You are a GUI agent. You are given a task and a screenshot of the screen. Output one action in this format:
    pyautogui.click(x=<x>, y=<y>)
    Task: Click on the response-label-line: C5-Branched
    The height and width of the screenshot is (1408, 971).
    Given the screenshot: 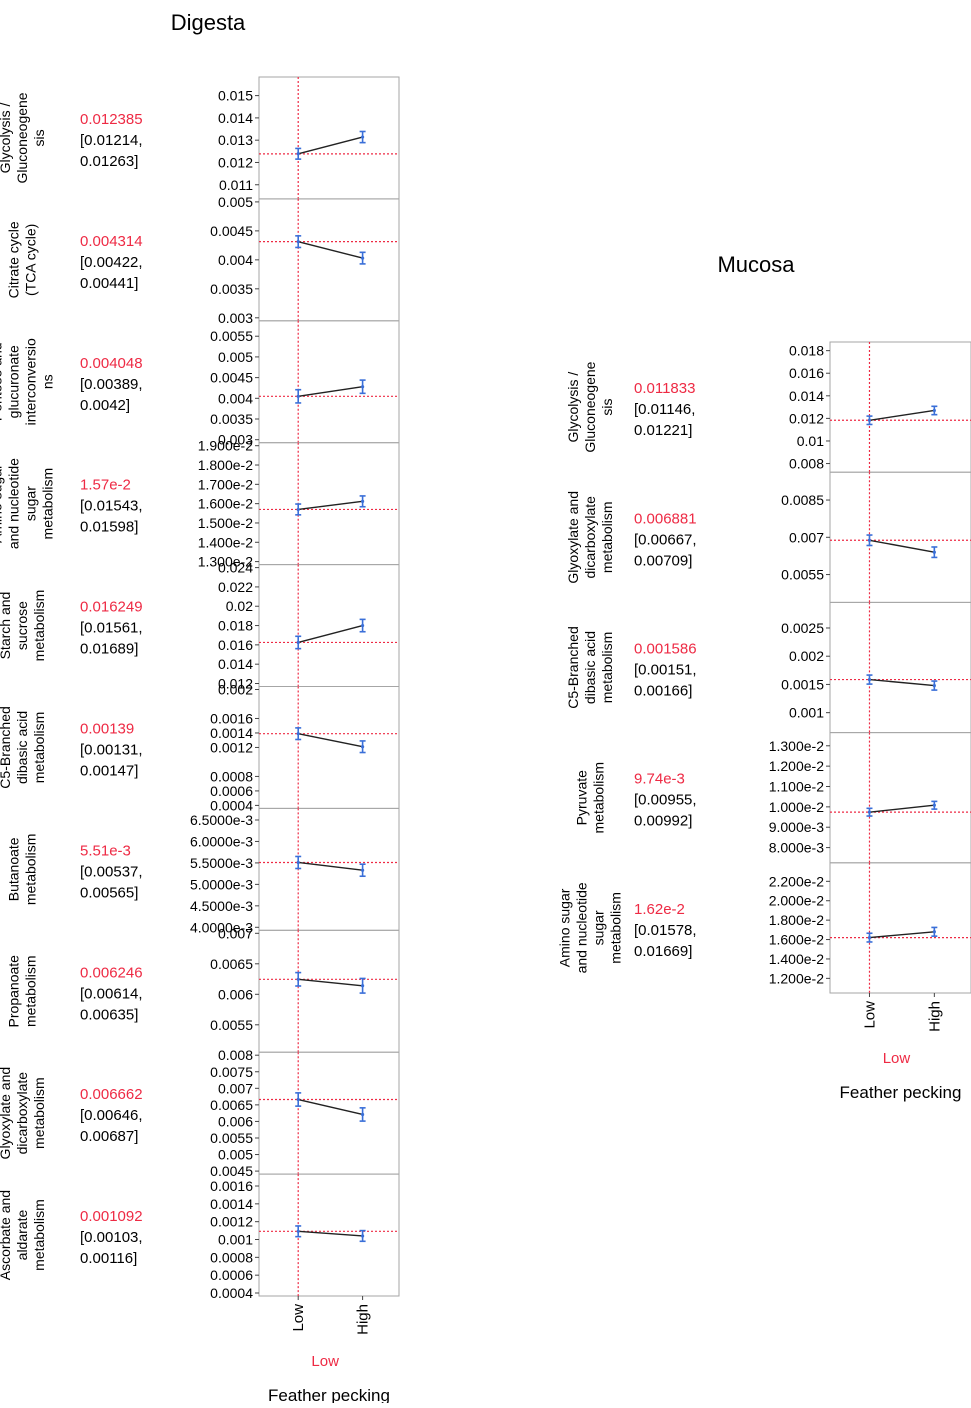 What is the action you would take?
    pyautogui.click(x=6, y=747)
    